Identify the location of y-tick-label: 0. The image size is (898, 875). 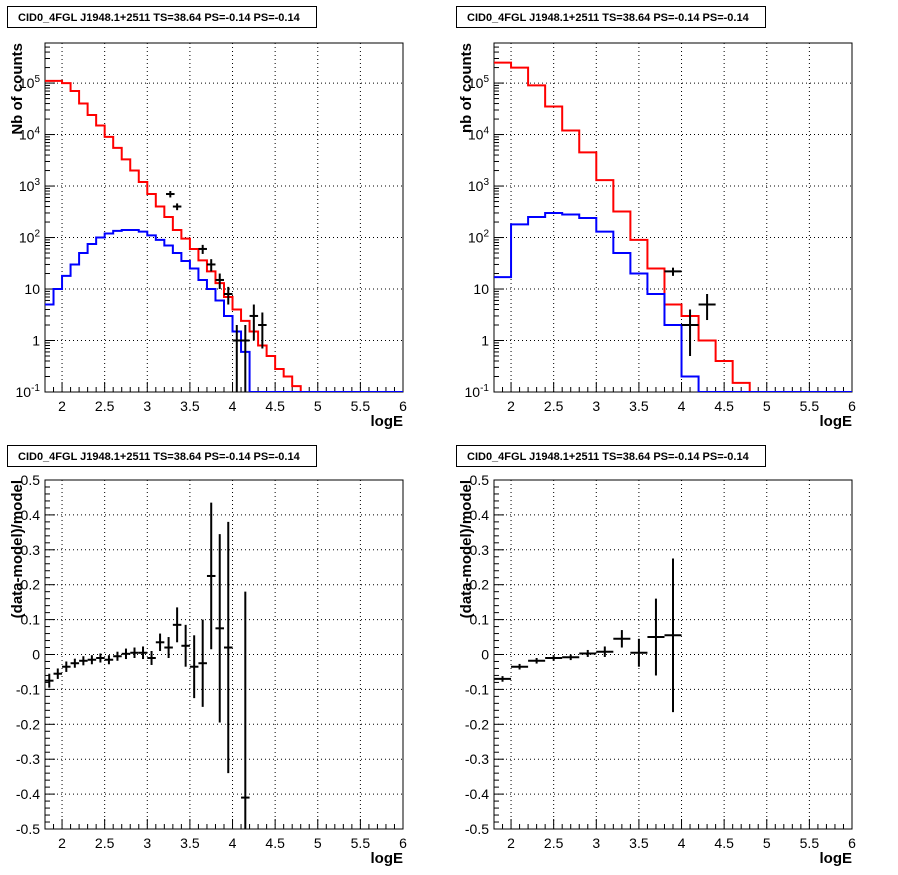
(485, 655).